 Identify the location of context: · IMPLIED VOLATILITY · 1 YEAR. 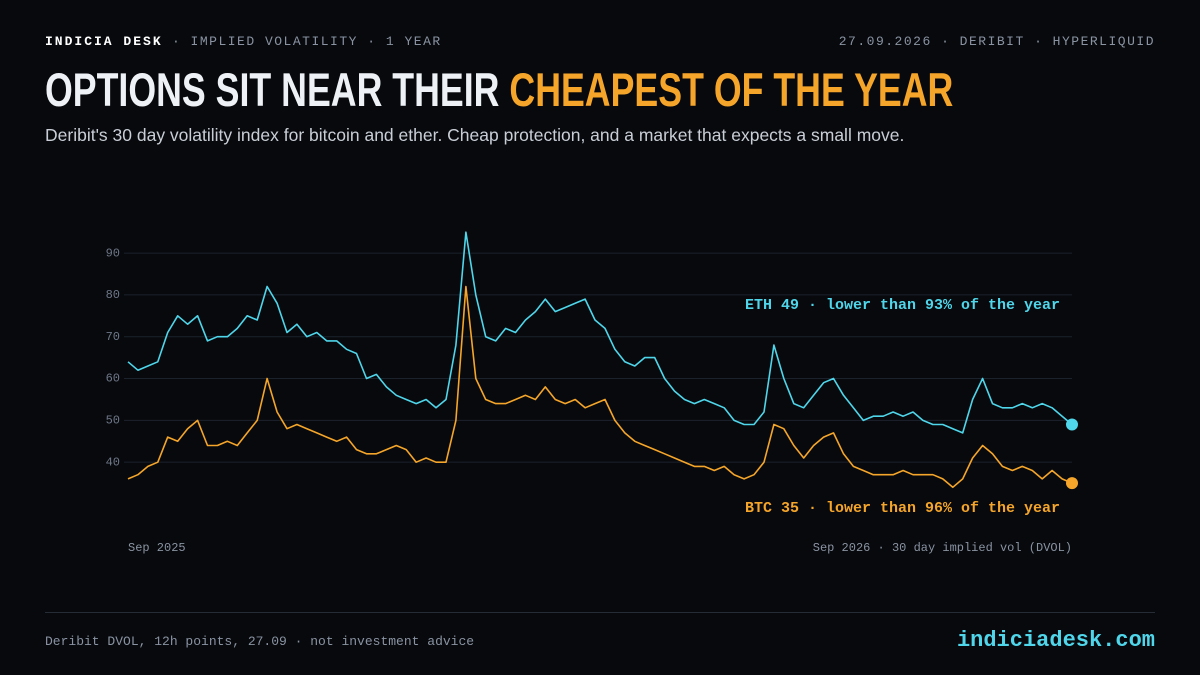
(306, 41).